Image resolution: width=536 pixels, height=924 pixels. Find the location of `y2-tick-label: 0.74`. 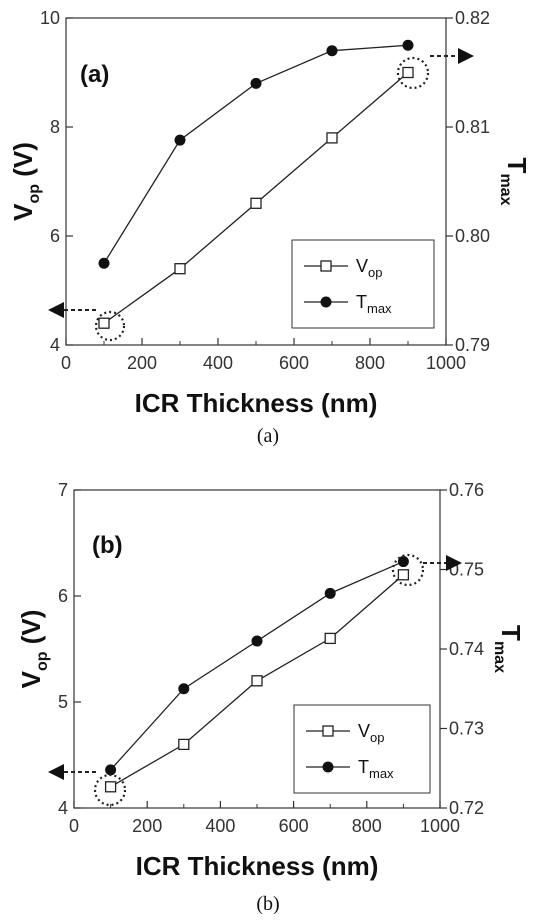

y2-tick-label: 0.74 is located at coordinates (466, 649).